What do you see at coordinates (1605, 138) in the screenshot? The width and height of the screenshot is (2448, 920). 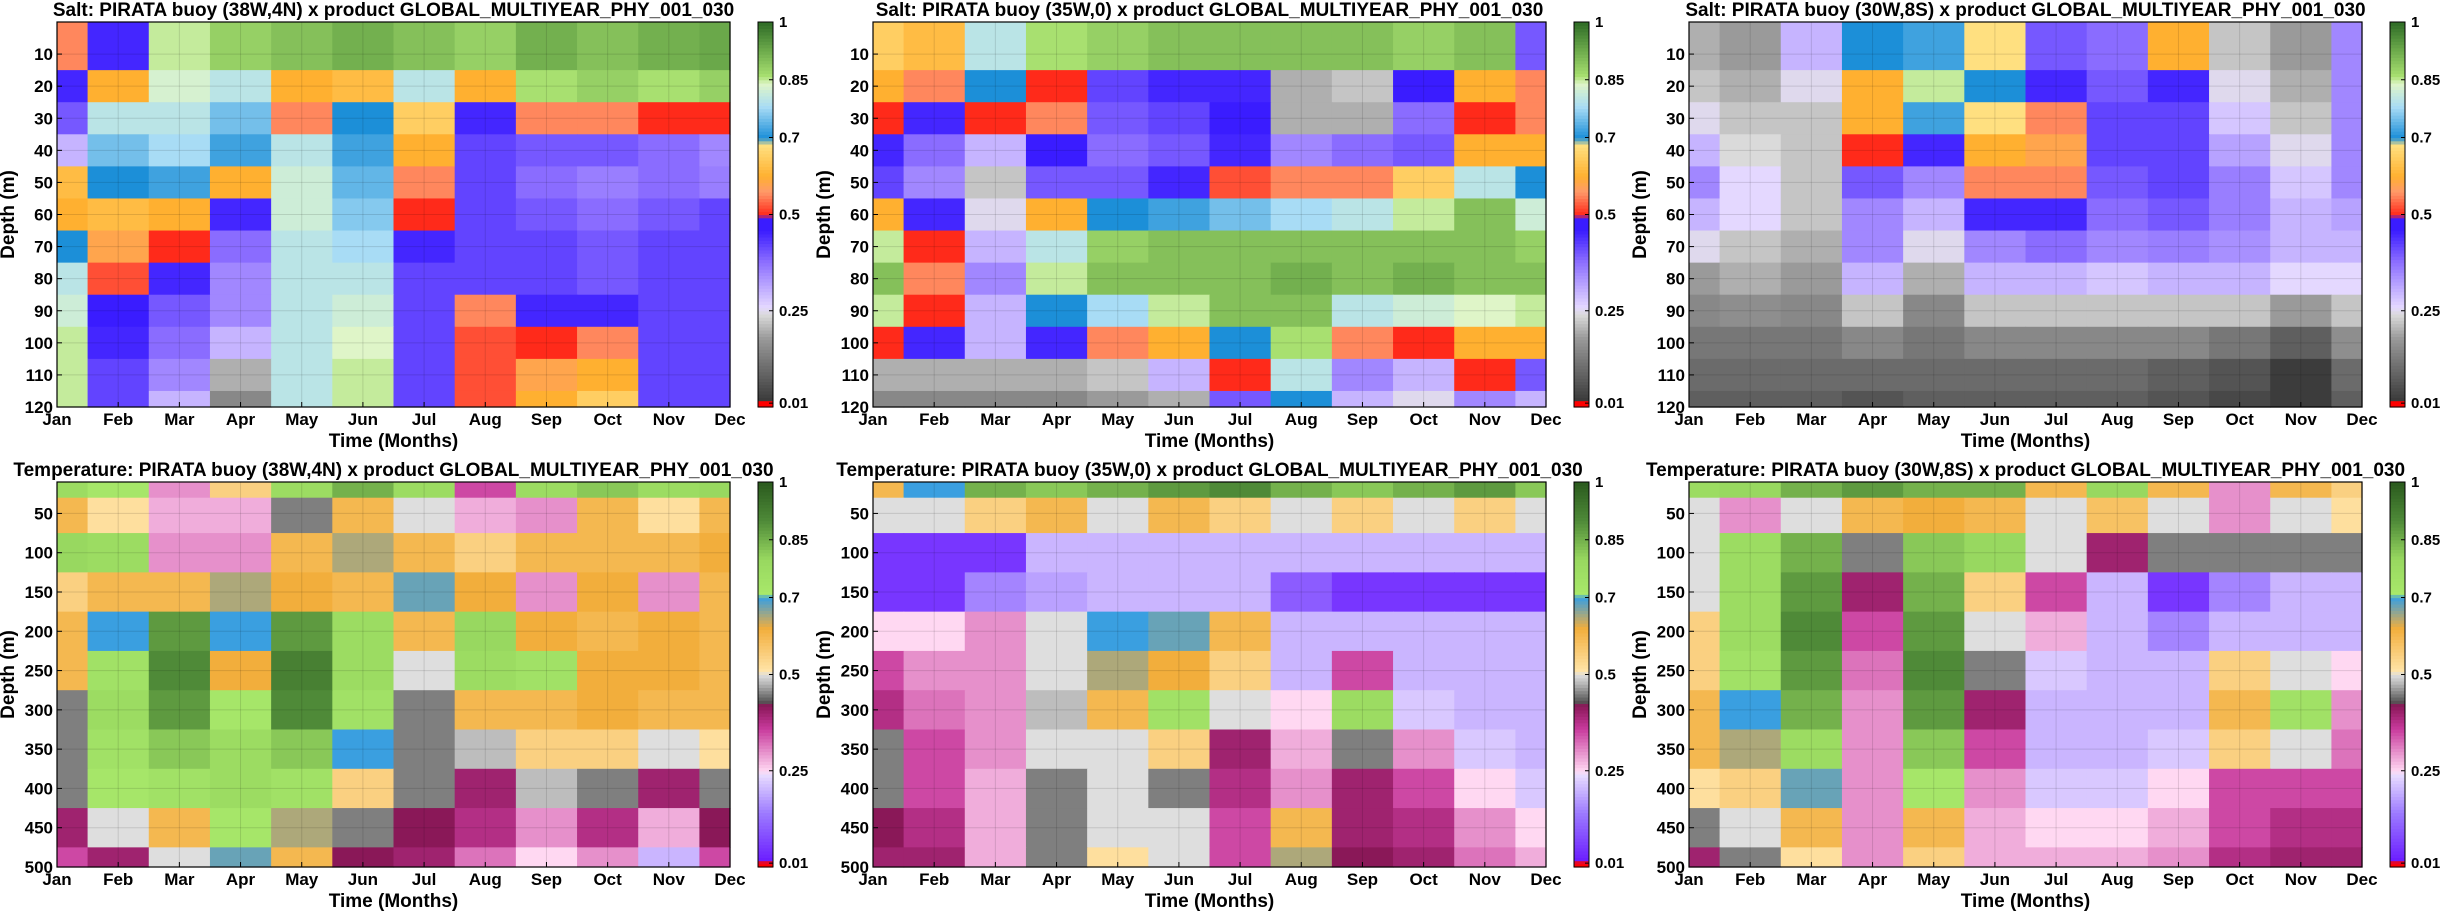 I see `colorbar-tick-label: 0.7` at bounding box center [1605, 138].